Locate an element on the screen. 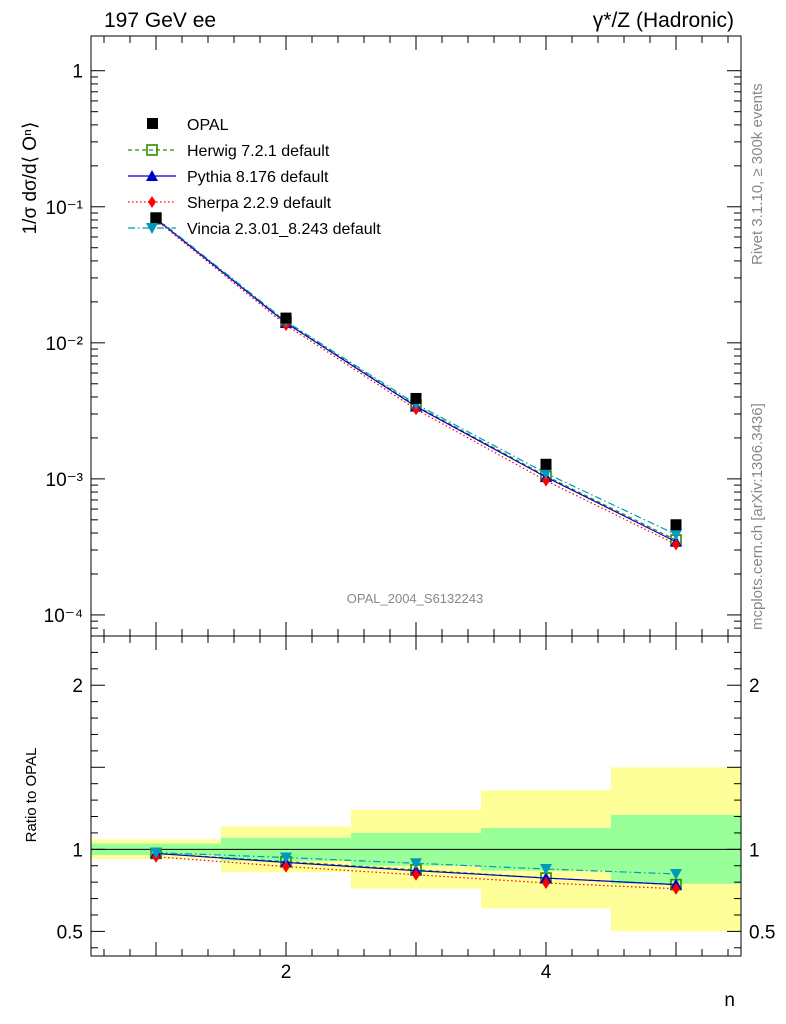  main-y-tick-label: 10⁻¹ is located at coordinates (65, 208).